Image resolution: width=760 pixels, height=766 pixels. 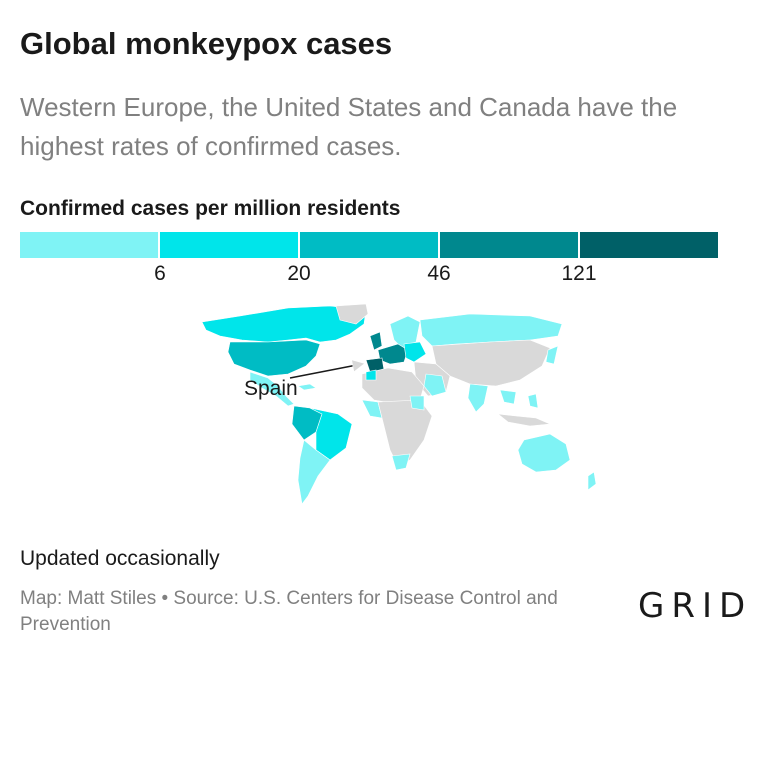 What do you see at coordinates (592, 481) in the screenshot?
I see `region-new-zealand` at bounding box center [592, 481].